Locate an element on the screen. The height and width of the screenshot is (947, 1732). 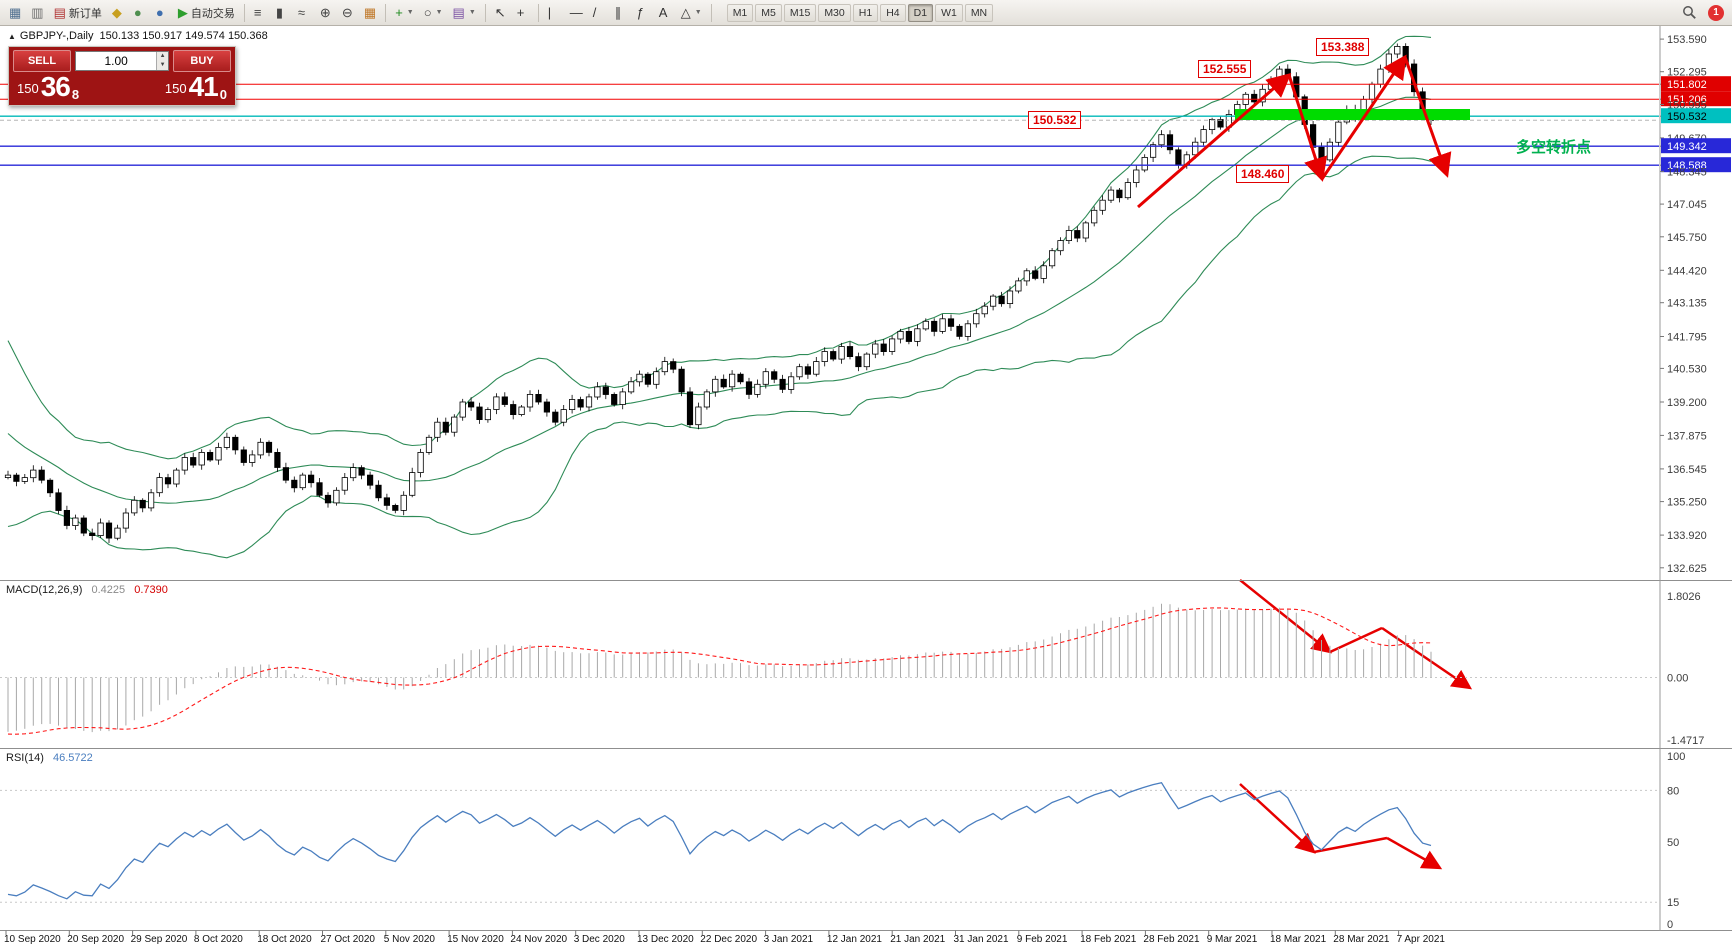
date-axis-label: 15 Nov 2020 is located at coordinates (475, 939).